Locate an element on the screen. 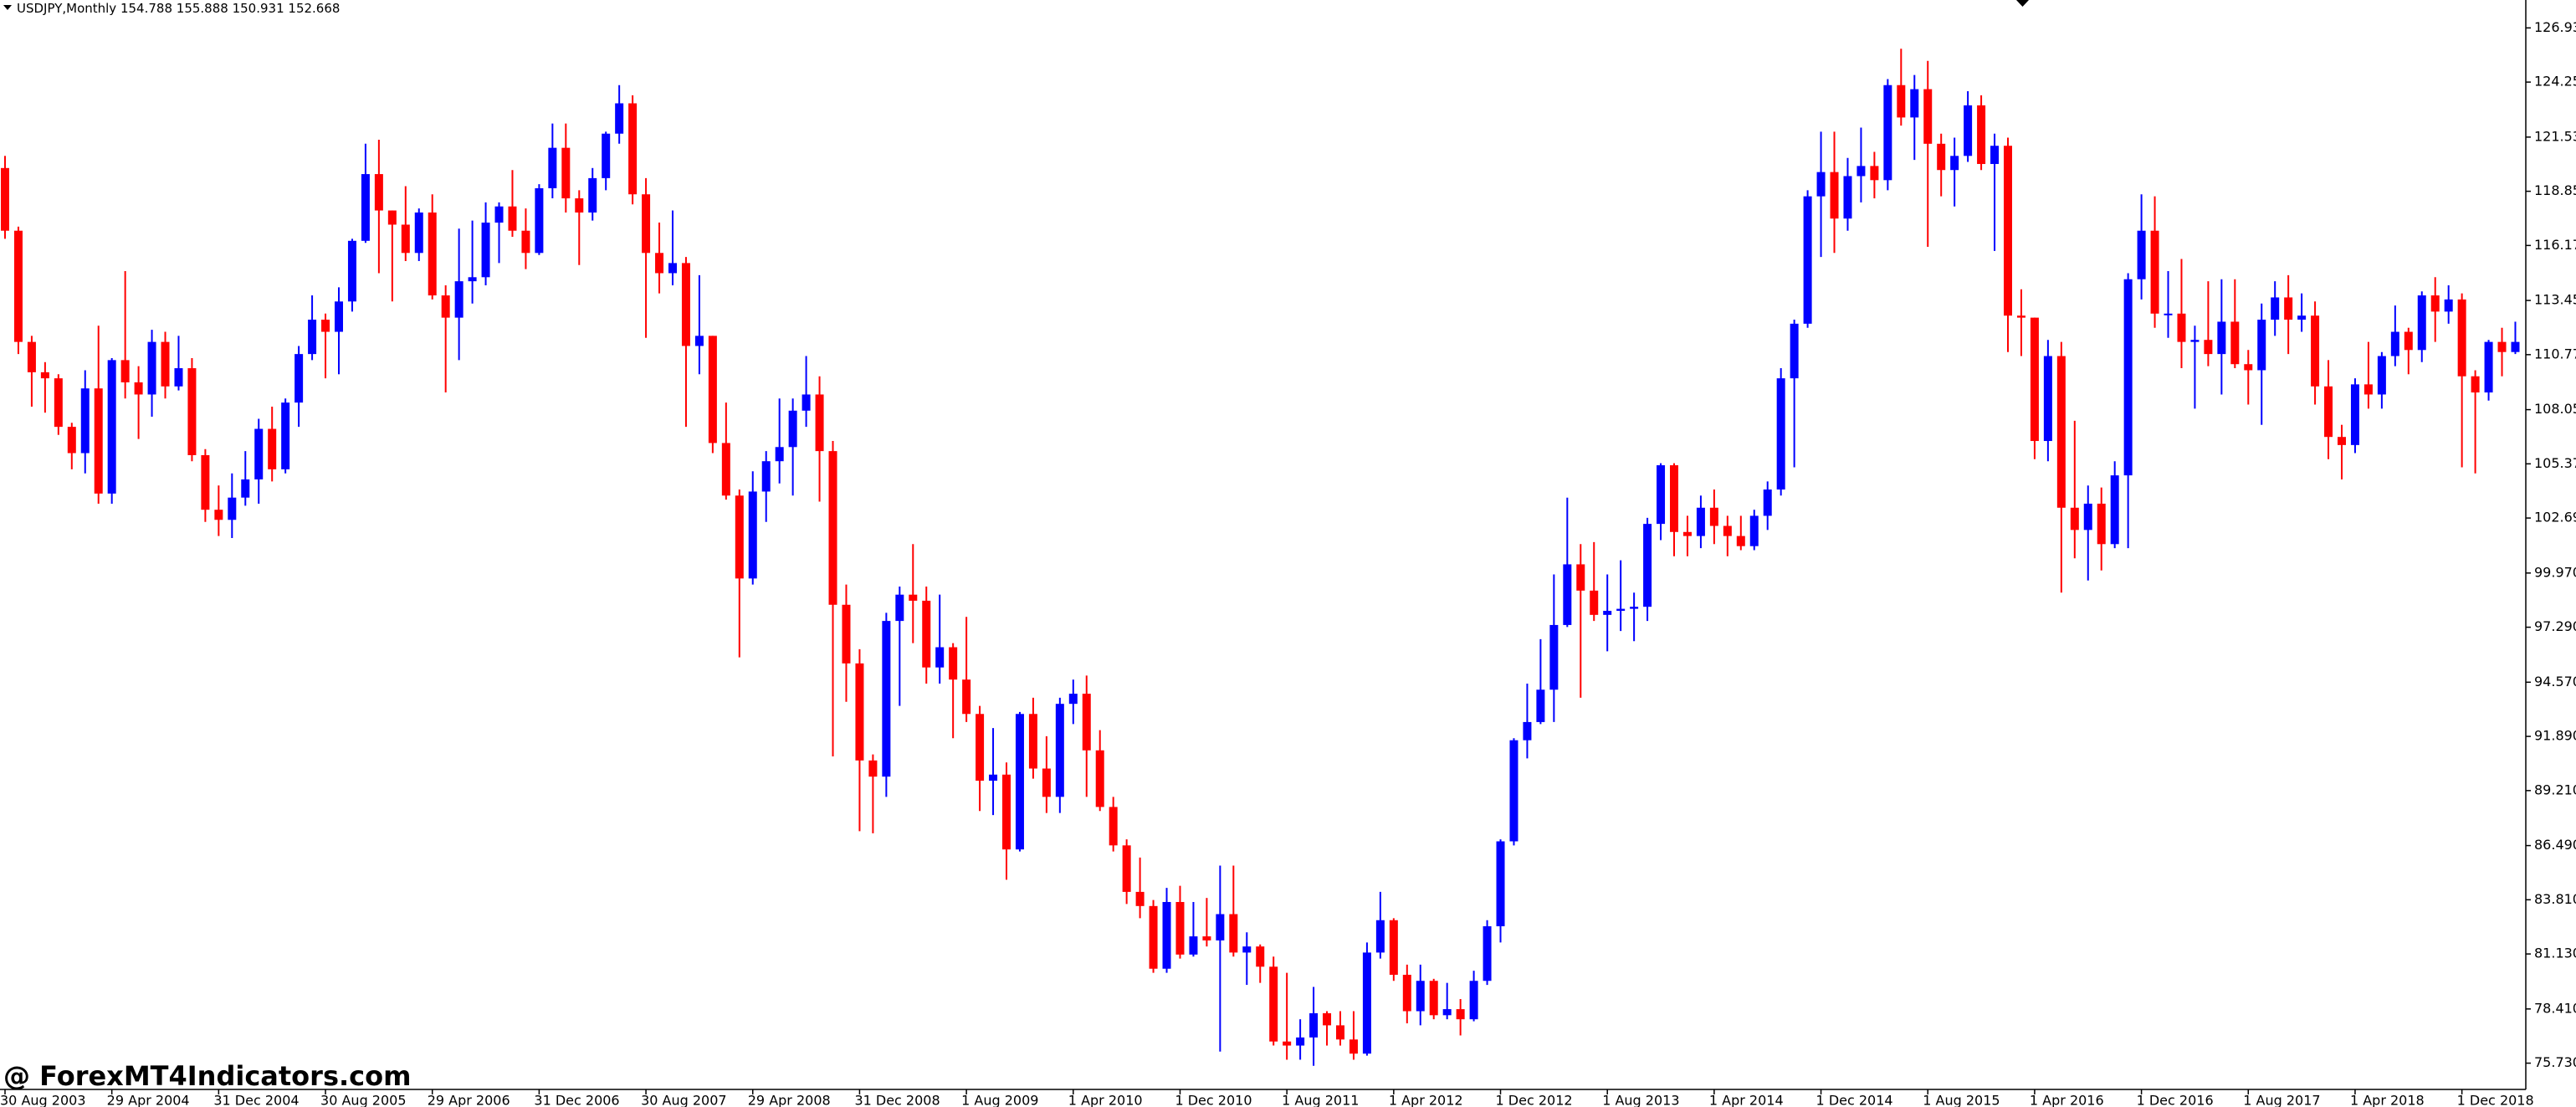 The image size is (2576, 1107). marker is located at coordinates (2023, 3).